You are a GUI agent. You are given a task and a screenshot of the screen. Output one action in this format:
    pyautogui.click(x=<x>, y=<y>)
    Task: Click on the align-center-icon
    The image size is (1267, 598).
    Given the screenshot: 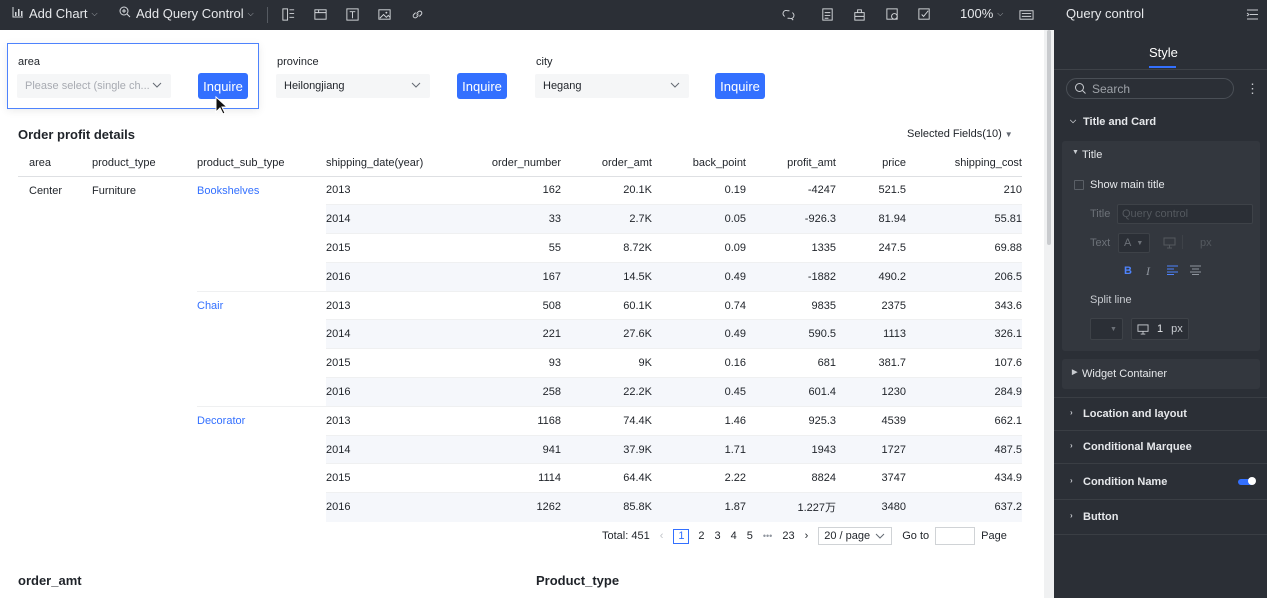 What is the action you would take?
    pyautogui.click(x=1195, y=270)
    